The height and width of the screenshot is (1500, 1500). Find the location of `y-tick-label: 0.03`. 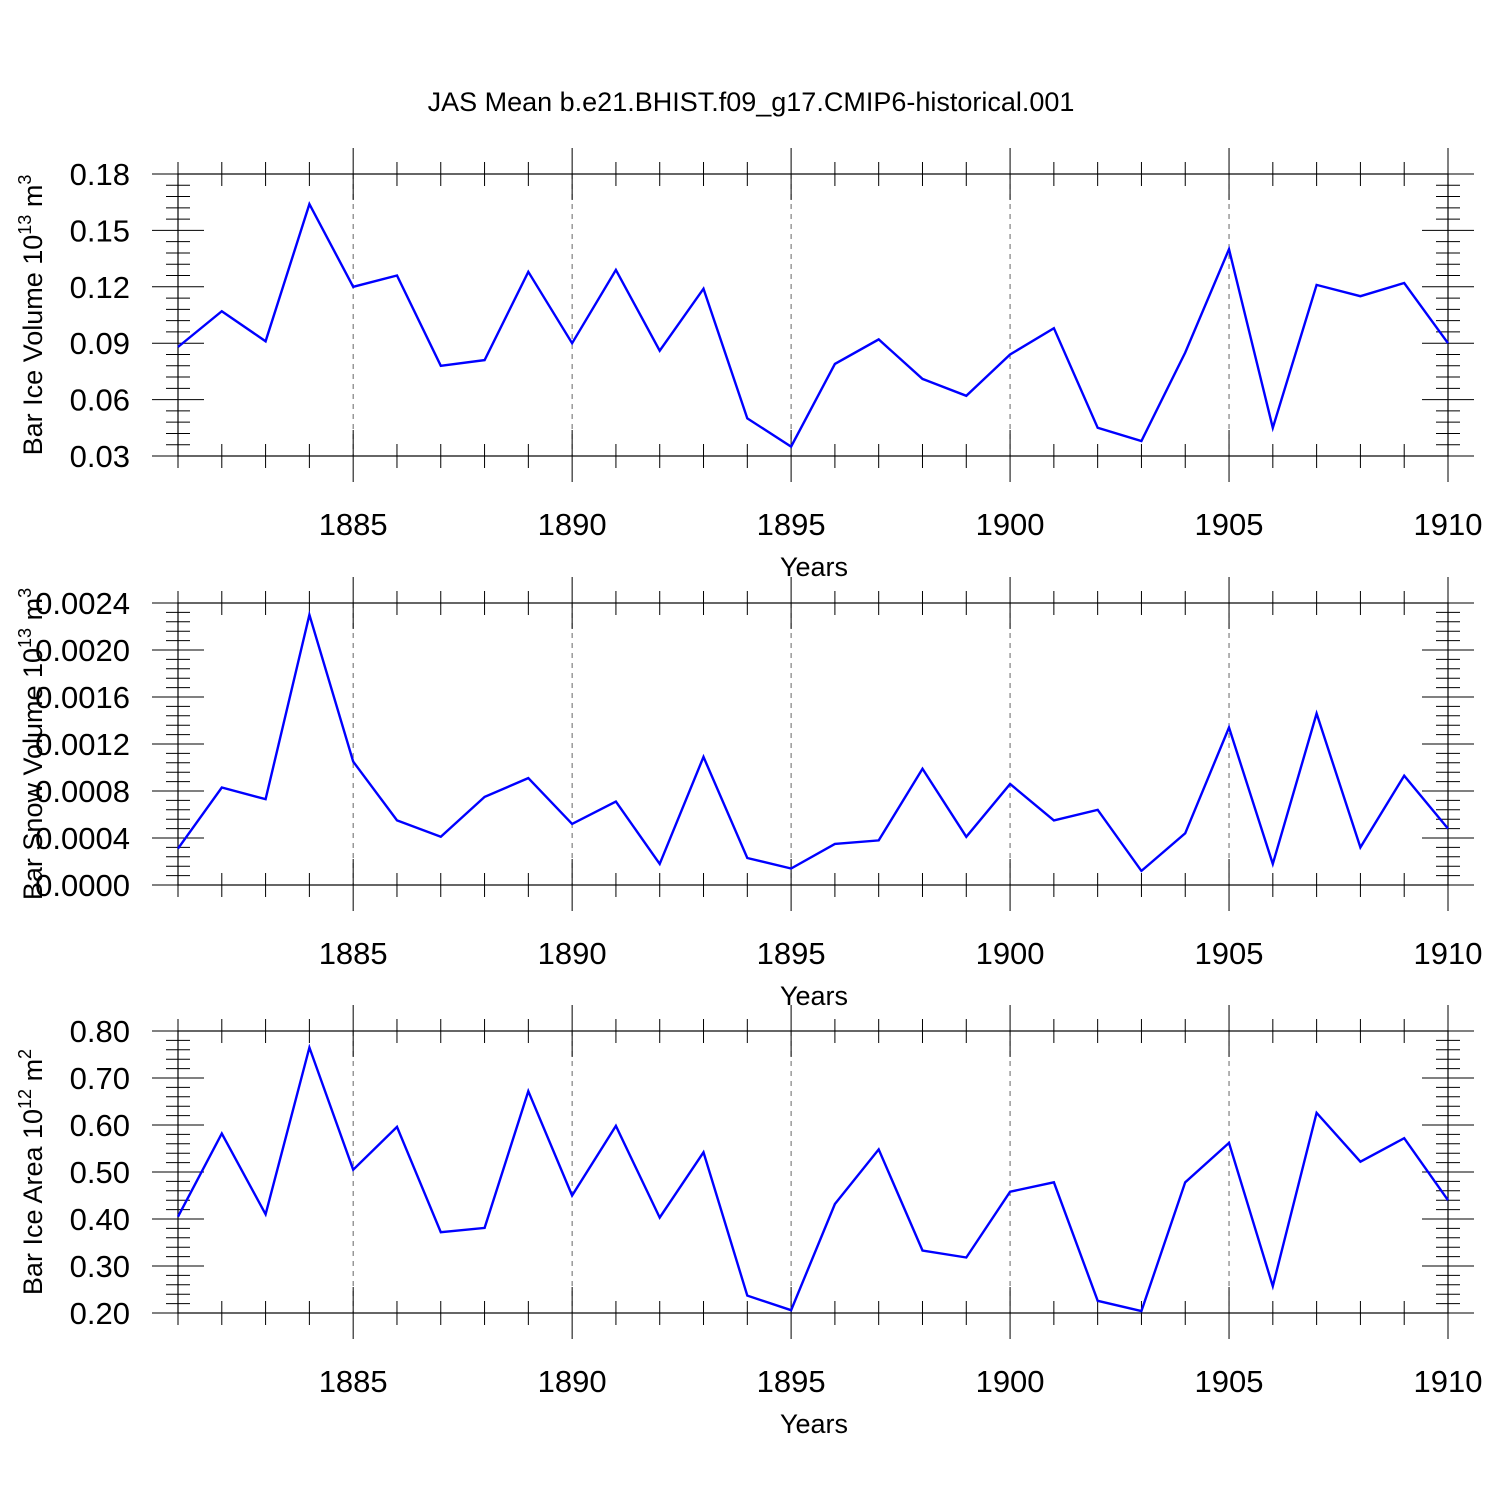

y-tick-label: 0.03 is located at coordinates (100, 456).